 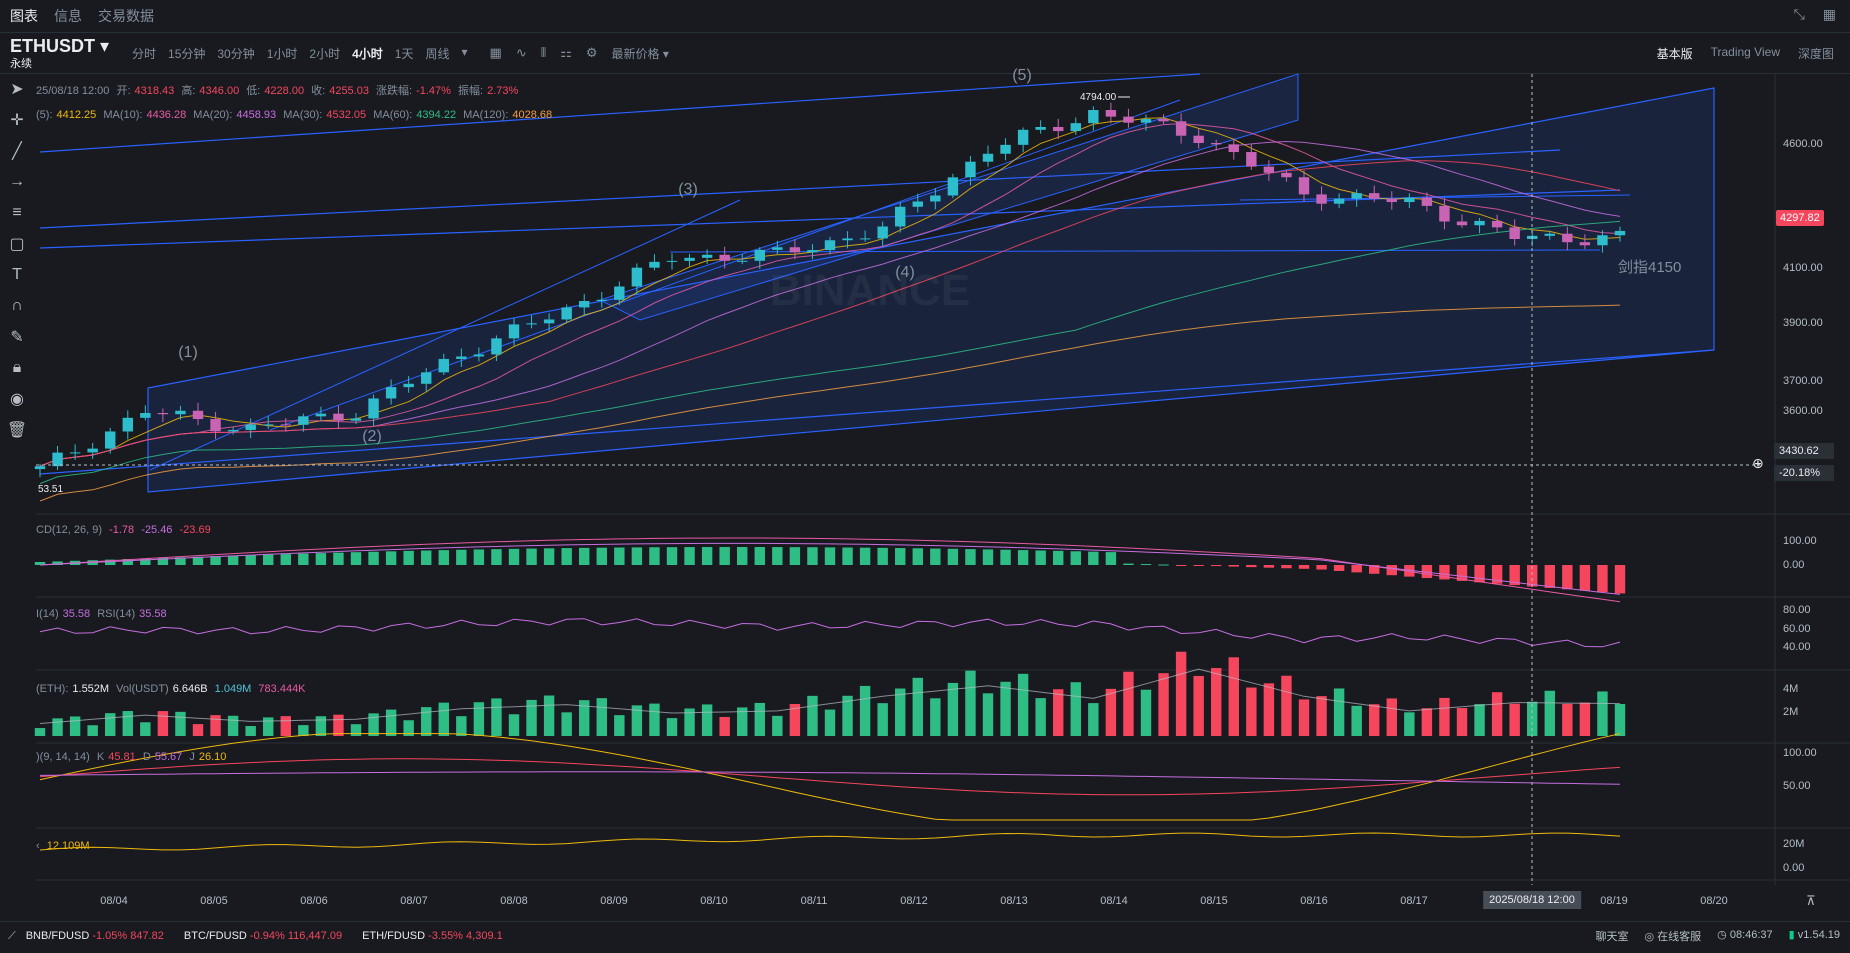 I want to click on rsi-label-2: RSI(14), so click(x=116, y=614).